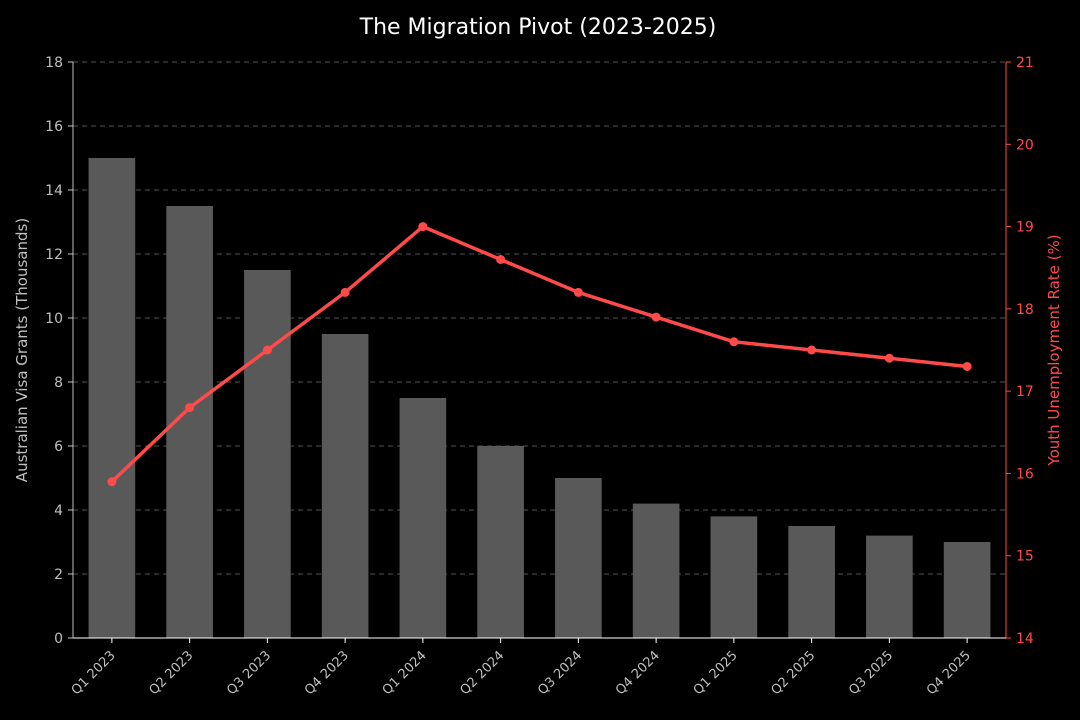  What do you see at coordinates (58, 447) in the screenshot?
I see `left-tick-label: 6` at bounding box center [58, 447].